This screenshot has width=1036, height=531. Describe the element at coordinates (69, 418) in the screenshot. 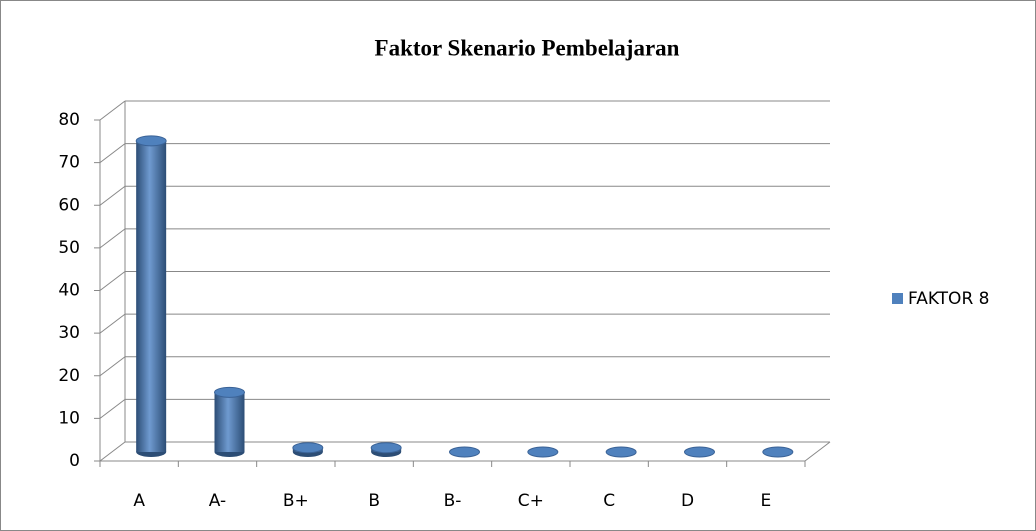

I see `y-tick-label: 10` at that location.